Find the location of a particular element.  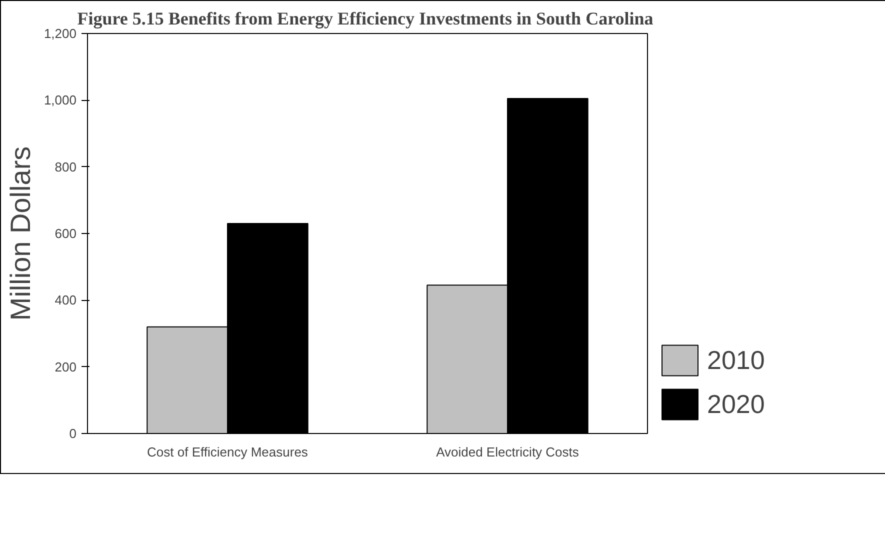

y-tick-label: 1,200 is located at coordinates (60, 33).